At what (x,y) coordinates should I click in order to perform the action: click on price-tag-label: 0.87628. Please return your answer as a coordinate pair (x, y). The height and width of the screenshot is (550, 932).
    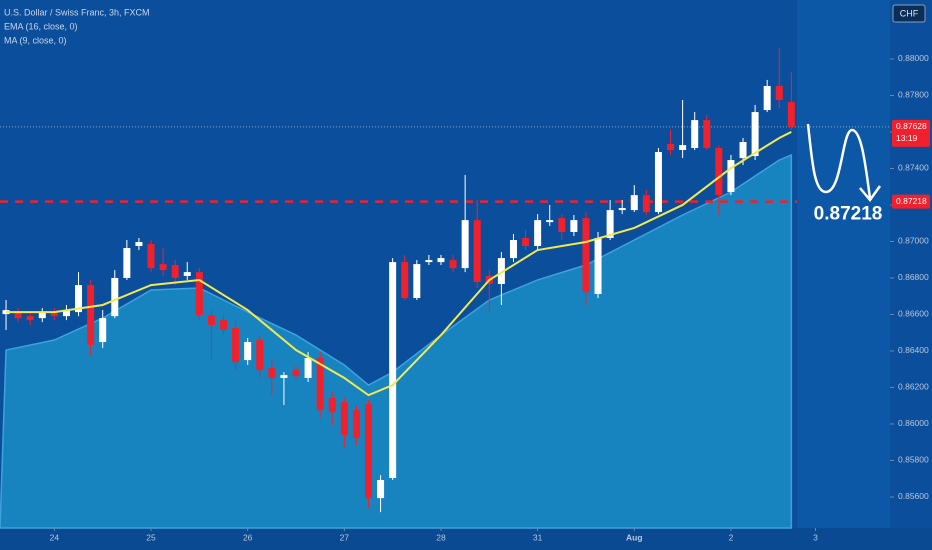
    Looking at the image, I should click on (911, 126).